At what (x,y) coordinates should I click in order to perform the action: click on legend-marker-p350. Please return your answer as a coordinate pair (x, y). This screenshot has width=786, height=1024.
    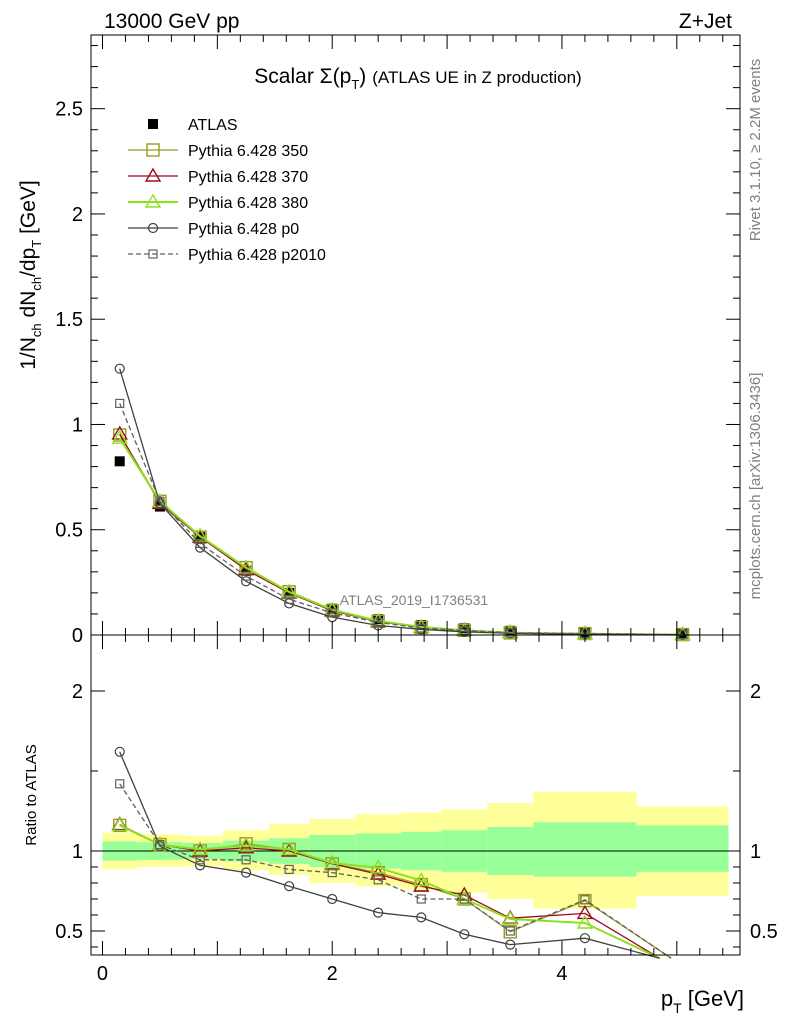
    Looking at the image, I should click on (153, 150).